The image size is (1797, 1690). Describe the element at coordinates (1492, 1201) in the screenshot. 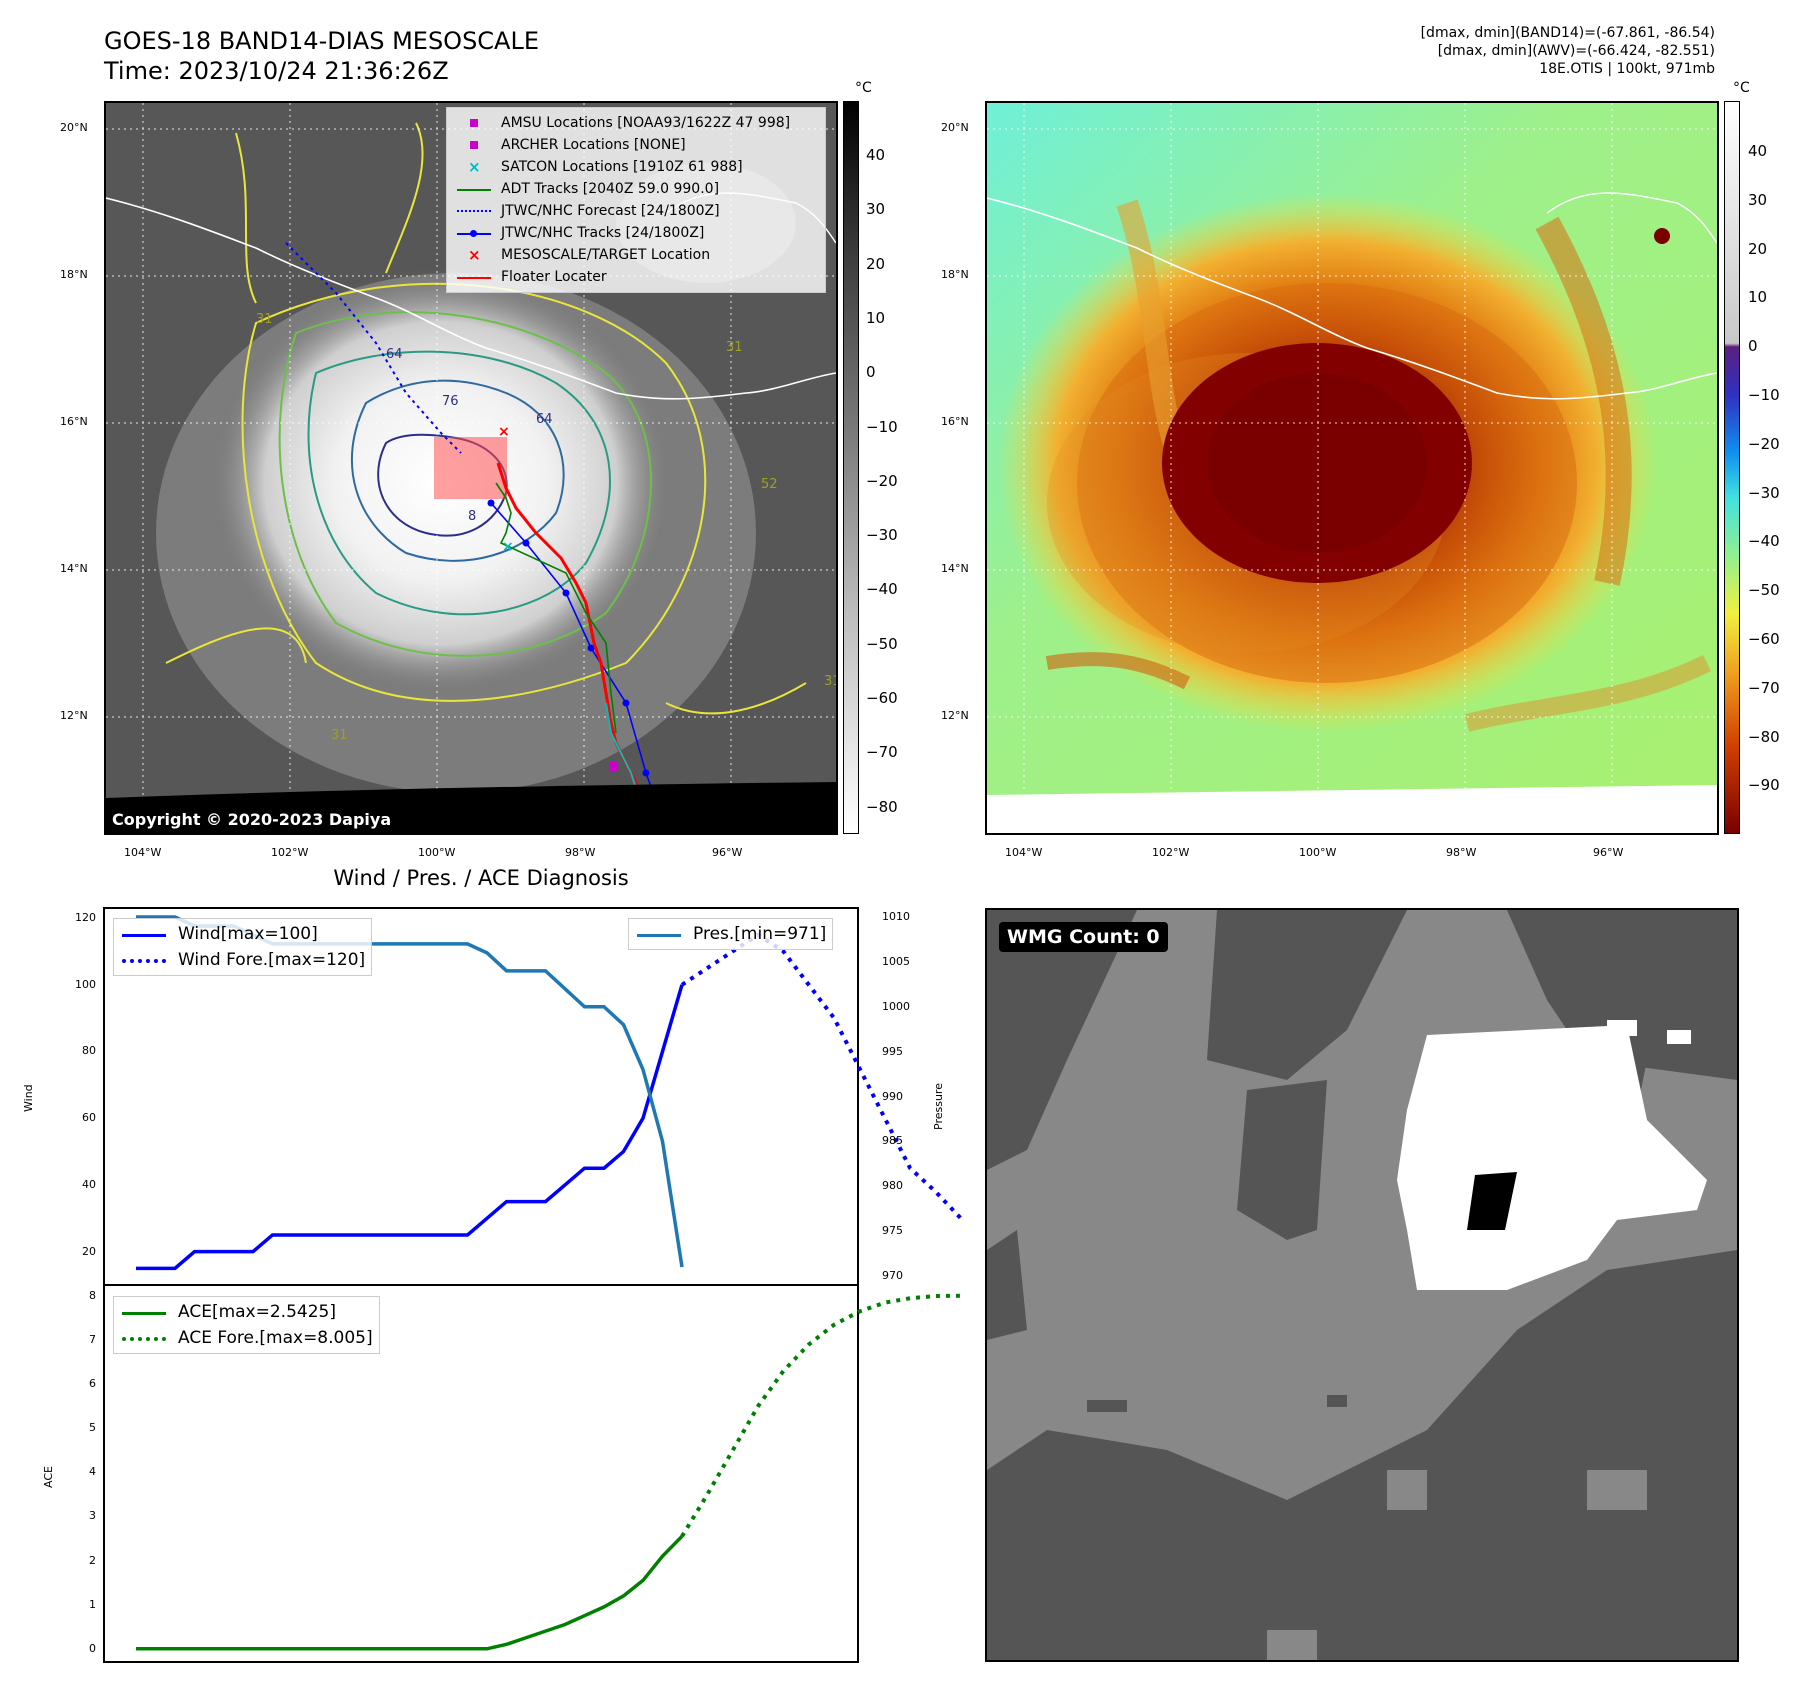

I see `wmg-eye` at that location.